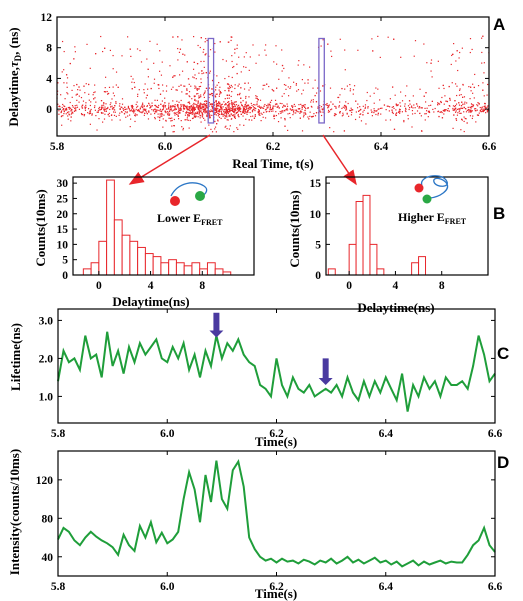 The image size is (523, 601). Describe the element at coordinates (58, 434) in the screenshot. I see `x-tick-label: 5.8` at that location.